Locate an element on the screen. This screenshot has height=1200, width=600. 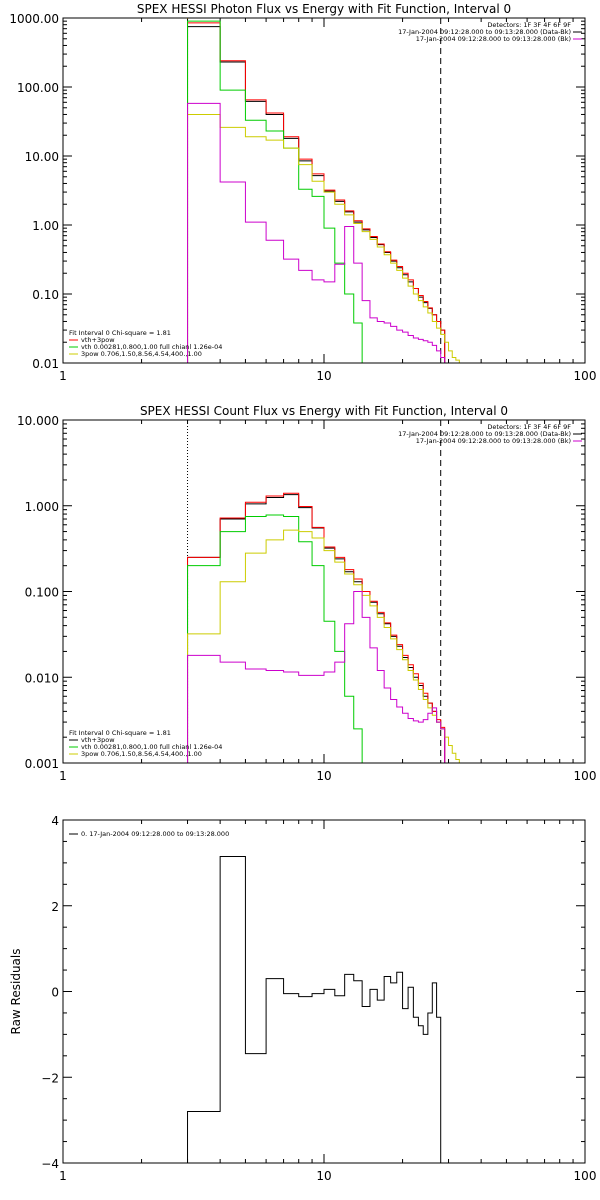
y-tick-label: −2 is located at coordinates (50, 1078).